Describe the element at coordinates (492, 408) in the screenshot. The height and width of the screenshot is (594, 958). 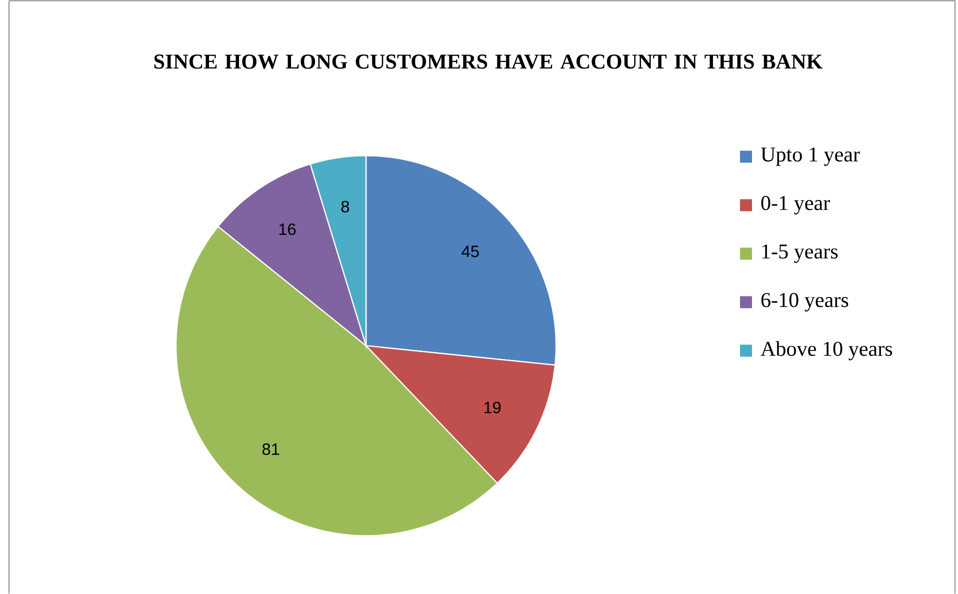
I see `data-label: 19` at that location.